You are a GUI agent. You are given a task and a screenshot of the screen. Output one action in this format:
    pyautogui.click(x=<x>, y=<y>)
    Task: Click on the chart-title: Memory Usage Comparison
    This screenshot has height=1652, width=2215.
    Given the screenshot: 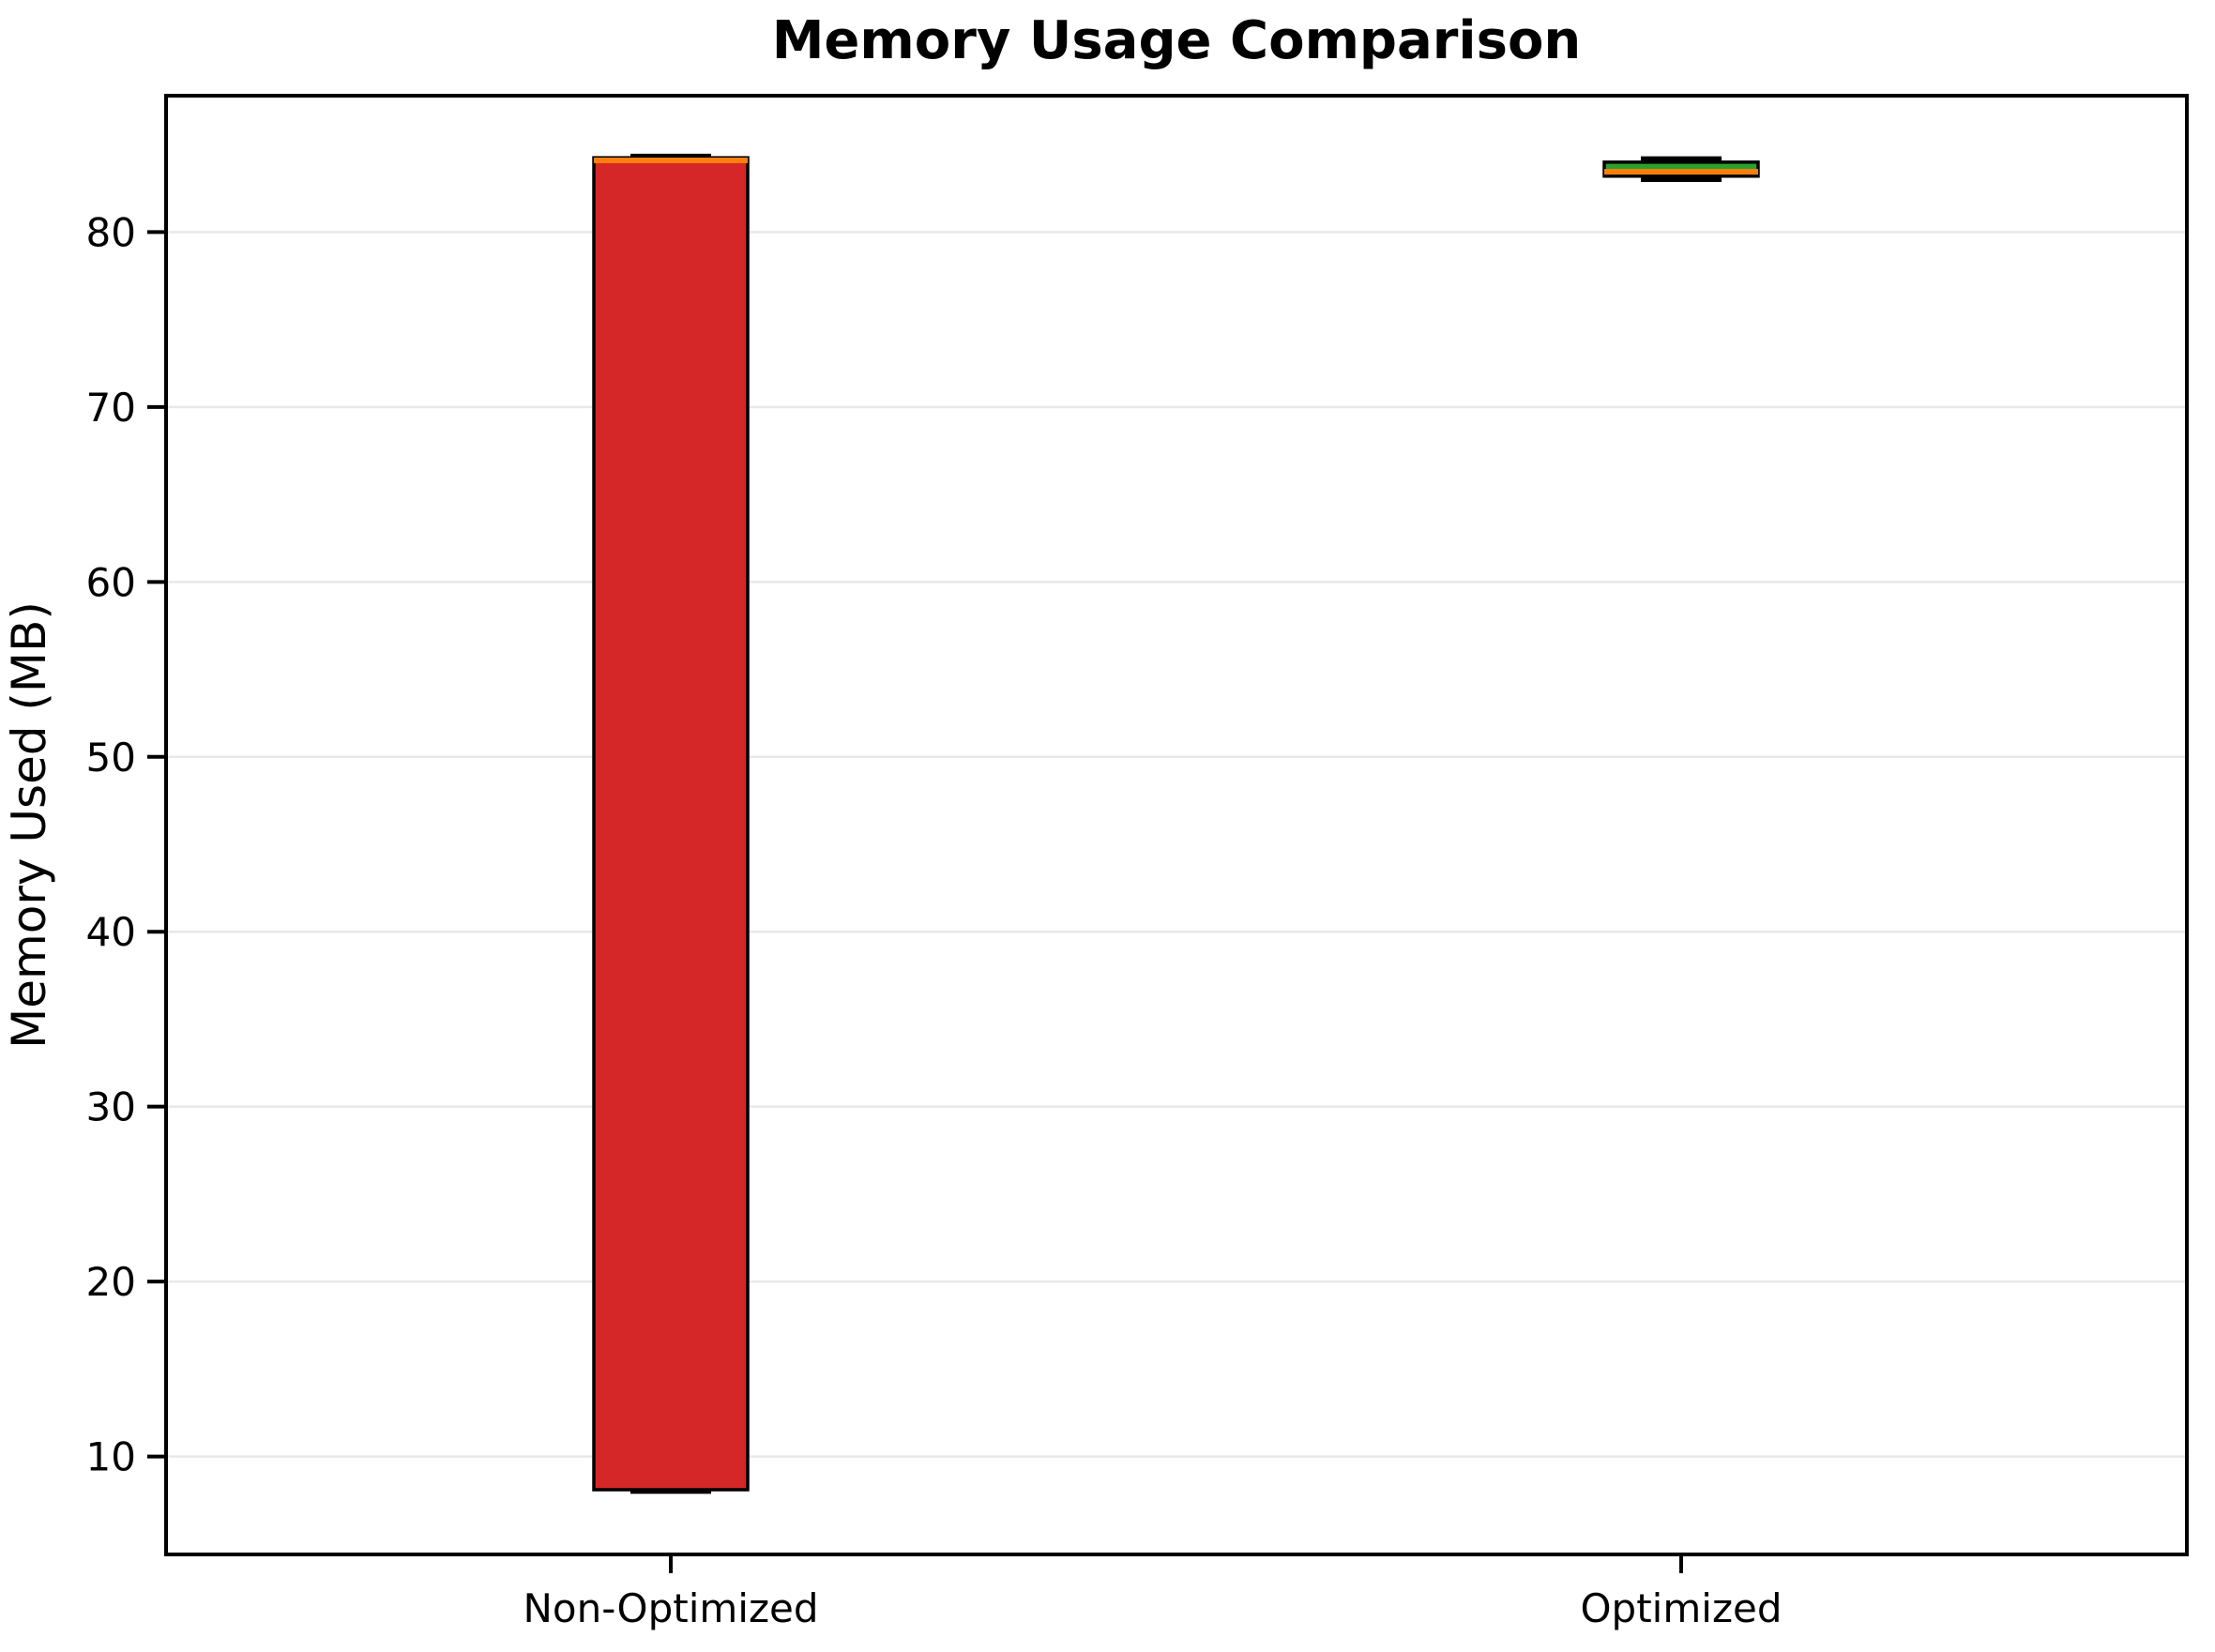 What is the action you would take?
    pyautogui.click(x=1177, y=40)
    